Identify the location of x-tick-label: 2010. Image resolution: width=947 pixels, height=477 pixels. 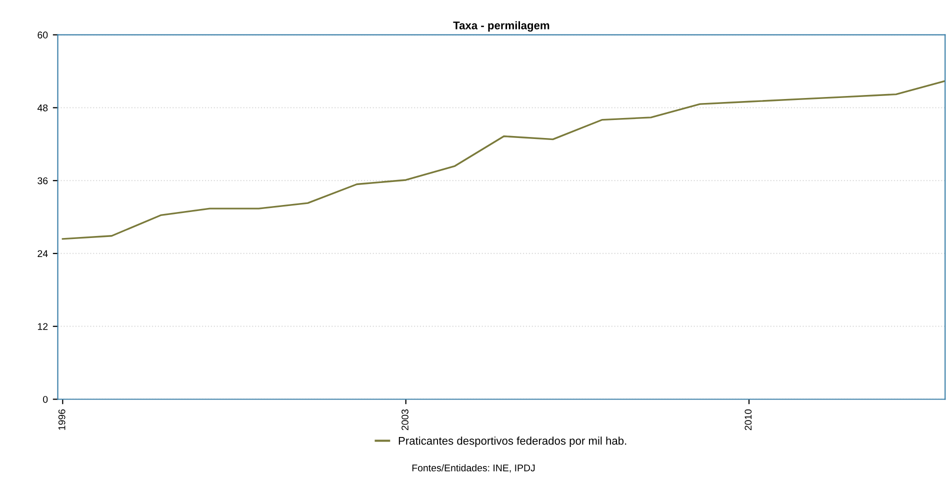
(748, 419).